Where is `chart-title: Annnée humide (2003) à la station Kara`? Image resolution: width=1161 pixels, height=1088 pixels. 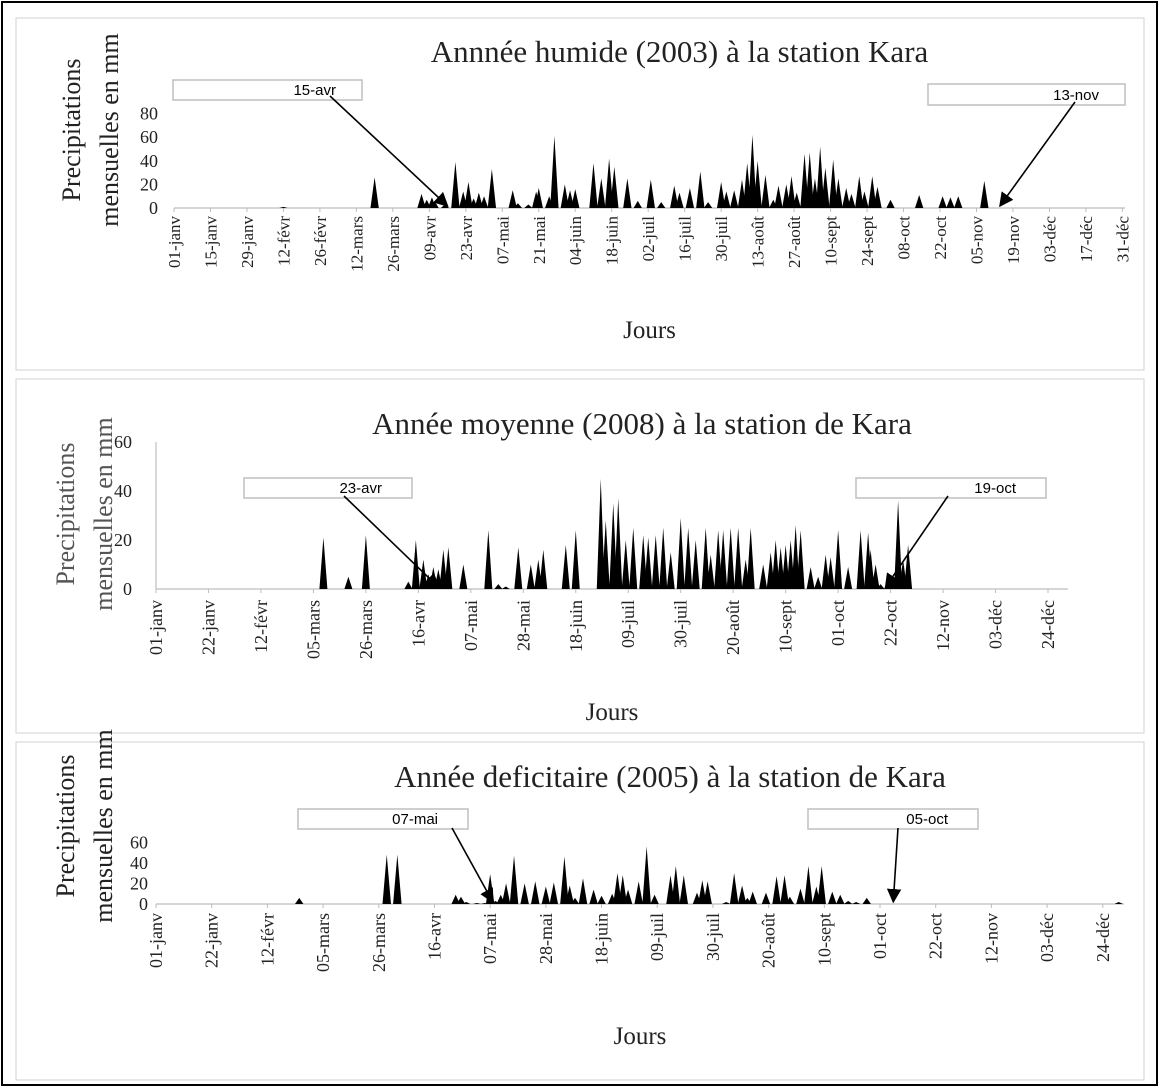 chart-title: Annnée humide (2003) à la station Kara is located at coordinates (680, 51).